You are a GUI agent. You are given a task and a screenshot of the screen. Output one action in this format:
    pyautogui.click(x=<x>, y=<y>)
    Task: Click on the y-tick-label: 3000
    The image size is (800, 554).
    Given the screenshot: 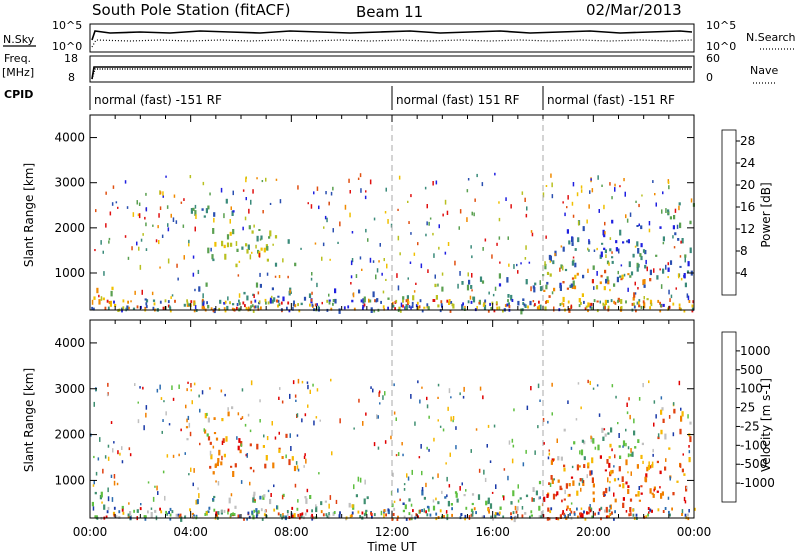 What is the action you would take?
    pyautogui.click(x=69, y=389)
    